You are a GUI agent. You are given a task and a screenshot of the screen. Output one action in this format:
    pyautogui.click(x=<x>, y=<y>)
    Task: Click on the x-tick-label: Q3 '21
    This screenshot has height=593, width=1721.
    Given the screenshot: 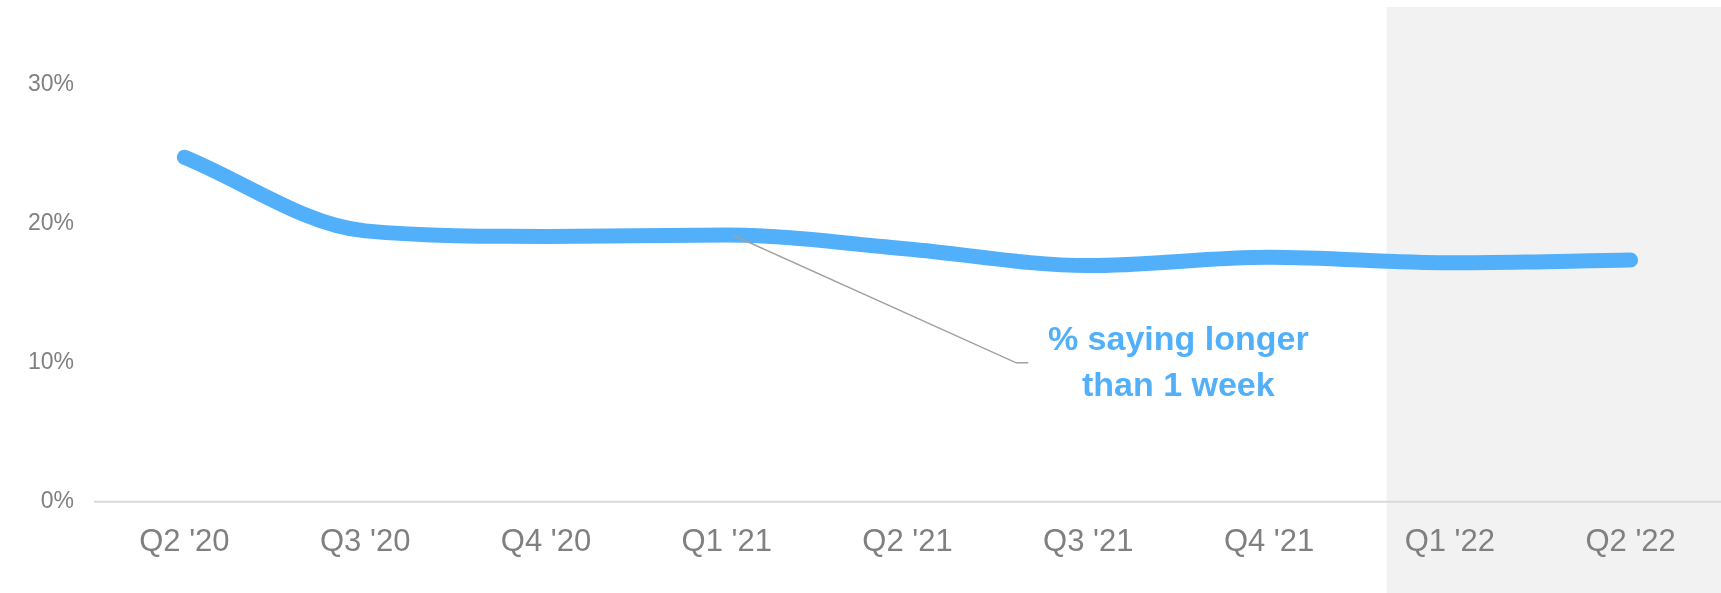 What is the action you would take?
    pyautogui.click(x=1088, y=540)
    